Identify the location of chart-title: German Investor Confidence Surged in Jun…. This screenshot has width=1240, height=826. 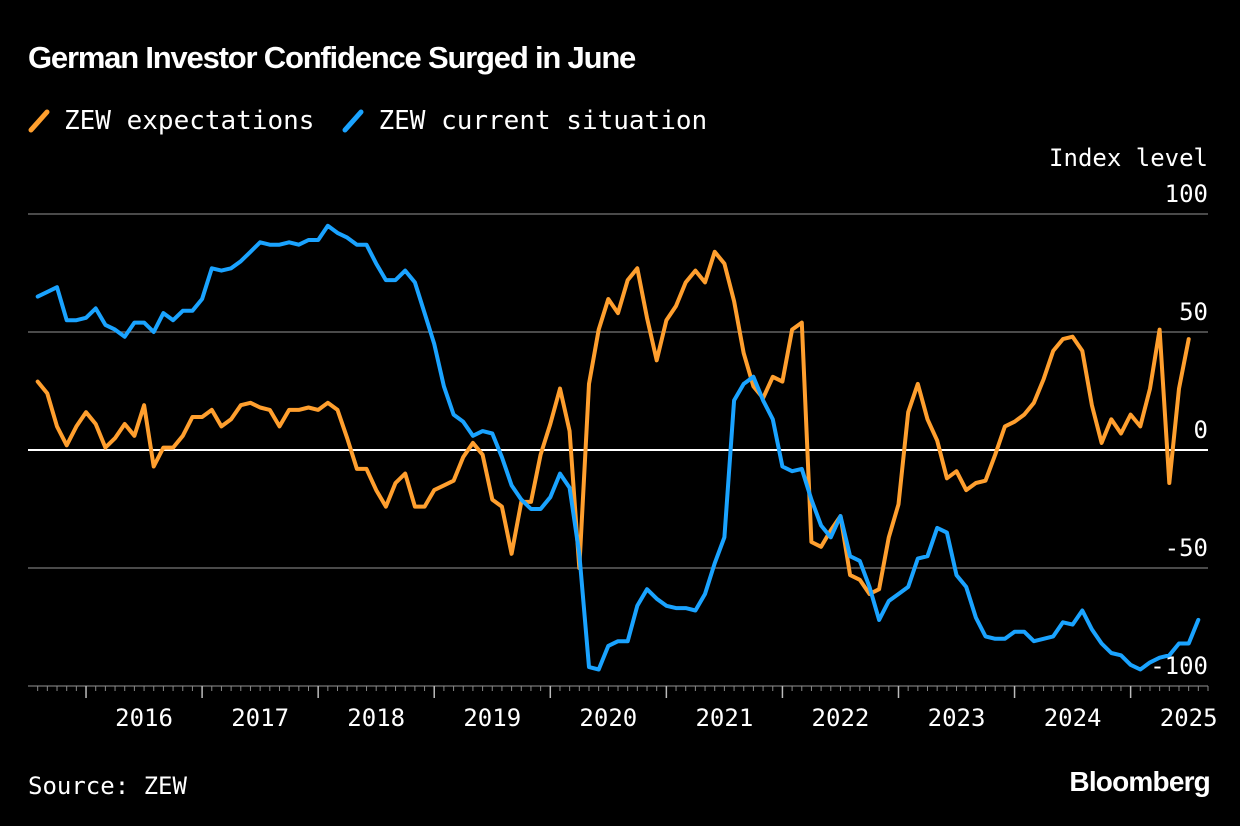
(332, 57).